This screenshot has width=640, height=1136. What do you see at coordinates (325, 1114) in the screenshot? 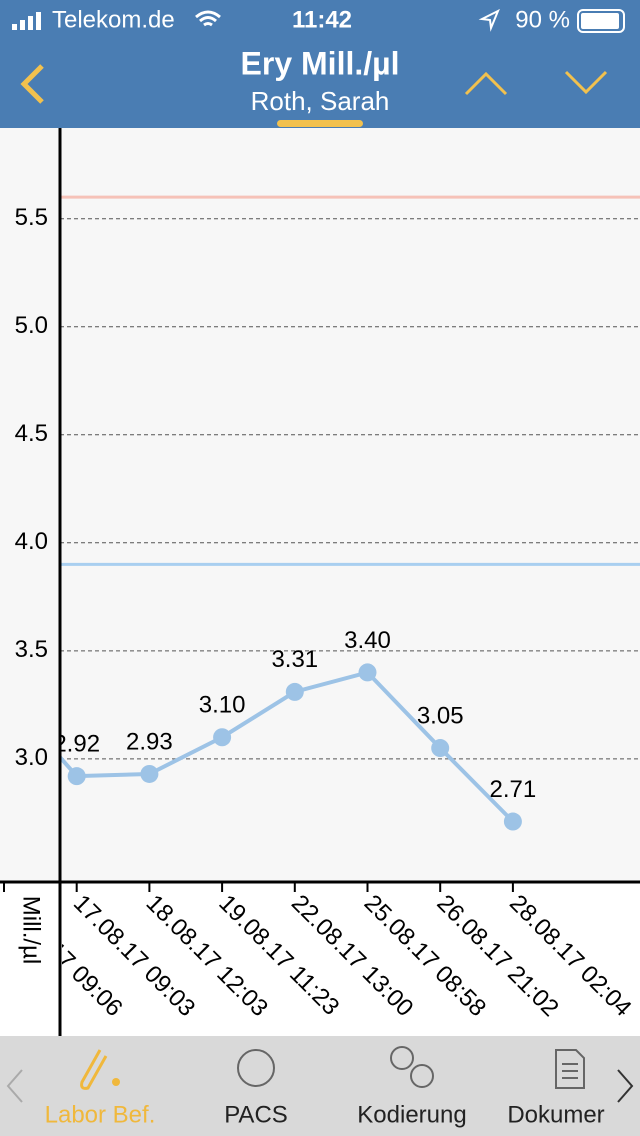
I see `tabs: Labor Bef. PACS Kodierung Dokumer` at bounding box center [325, 1114].